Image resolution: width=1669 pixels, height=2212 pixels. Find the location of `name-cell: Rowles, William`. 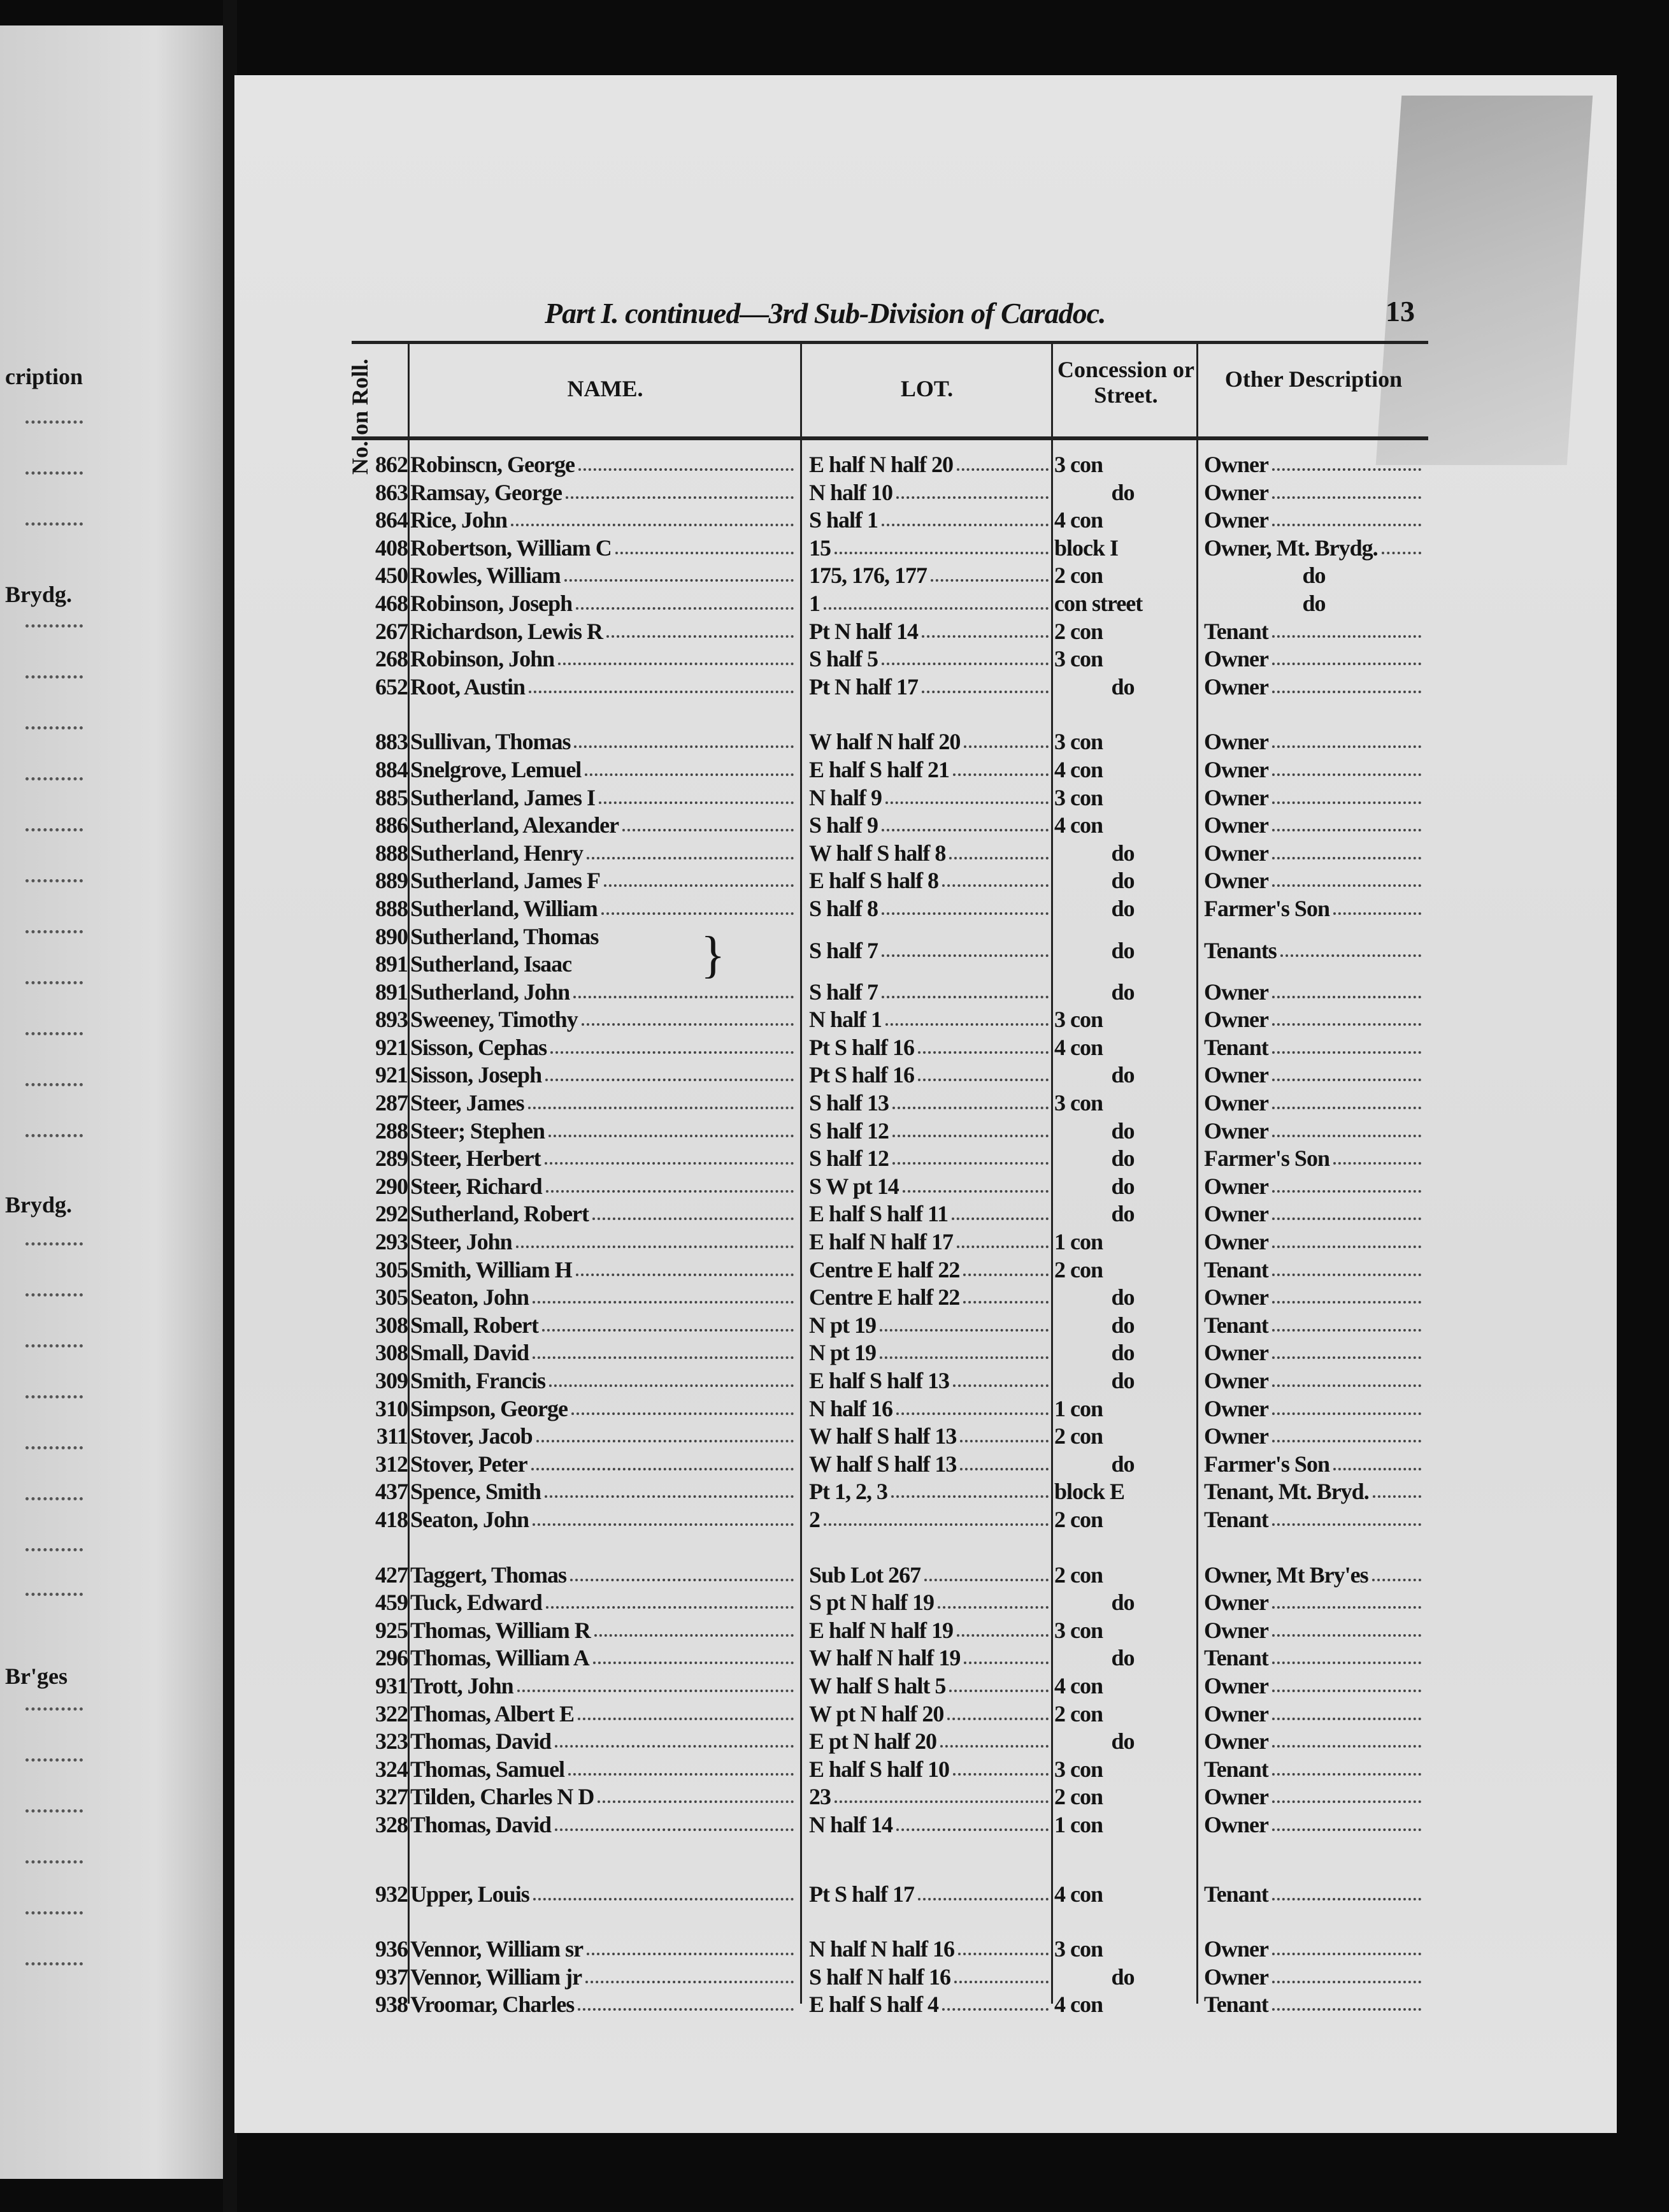

name-cell: Rowles, William is located at coordinates (603, 575).